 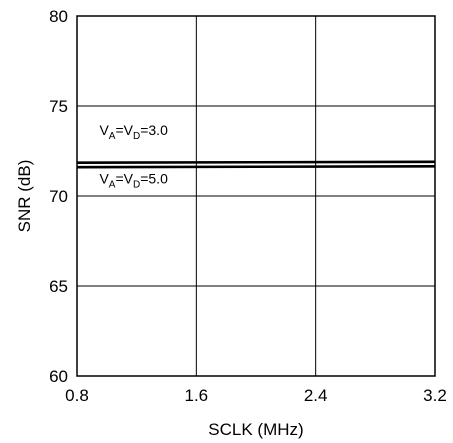 What do you see at coordinates (58, 286) in the screenshot?
I see `y-tick-label: 65` at bounding box center [58, 286].